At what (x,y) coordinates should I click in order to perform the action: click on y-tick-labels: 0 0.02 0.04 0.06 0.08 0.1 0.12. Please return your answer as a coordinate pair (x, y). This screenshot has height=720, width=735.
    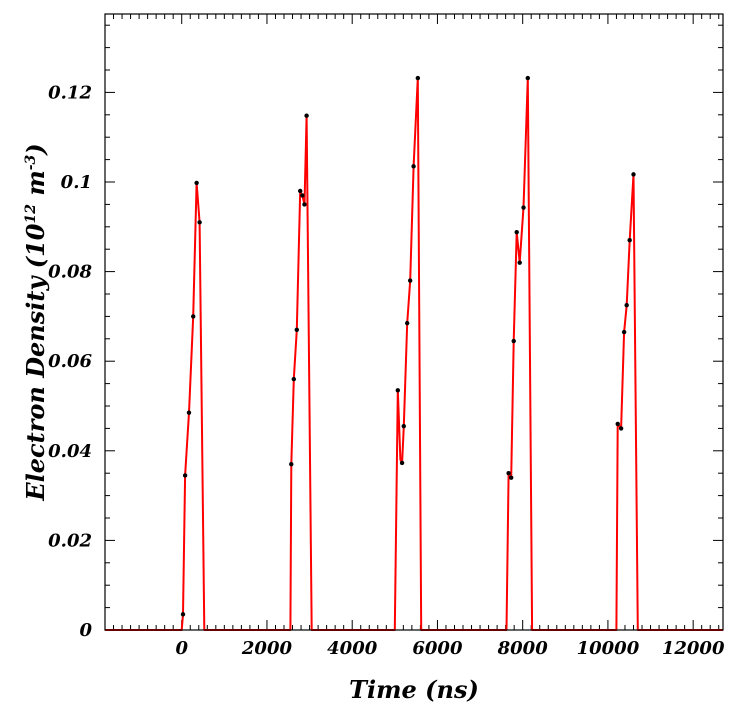
    Looking at the image, I should click on (70, 361).